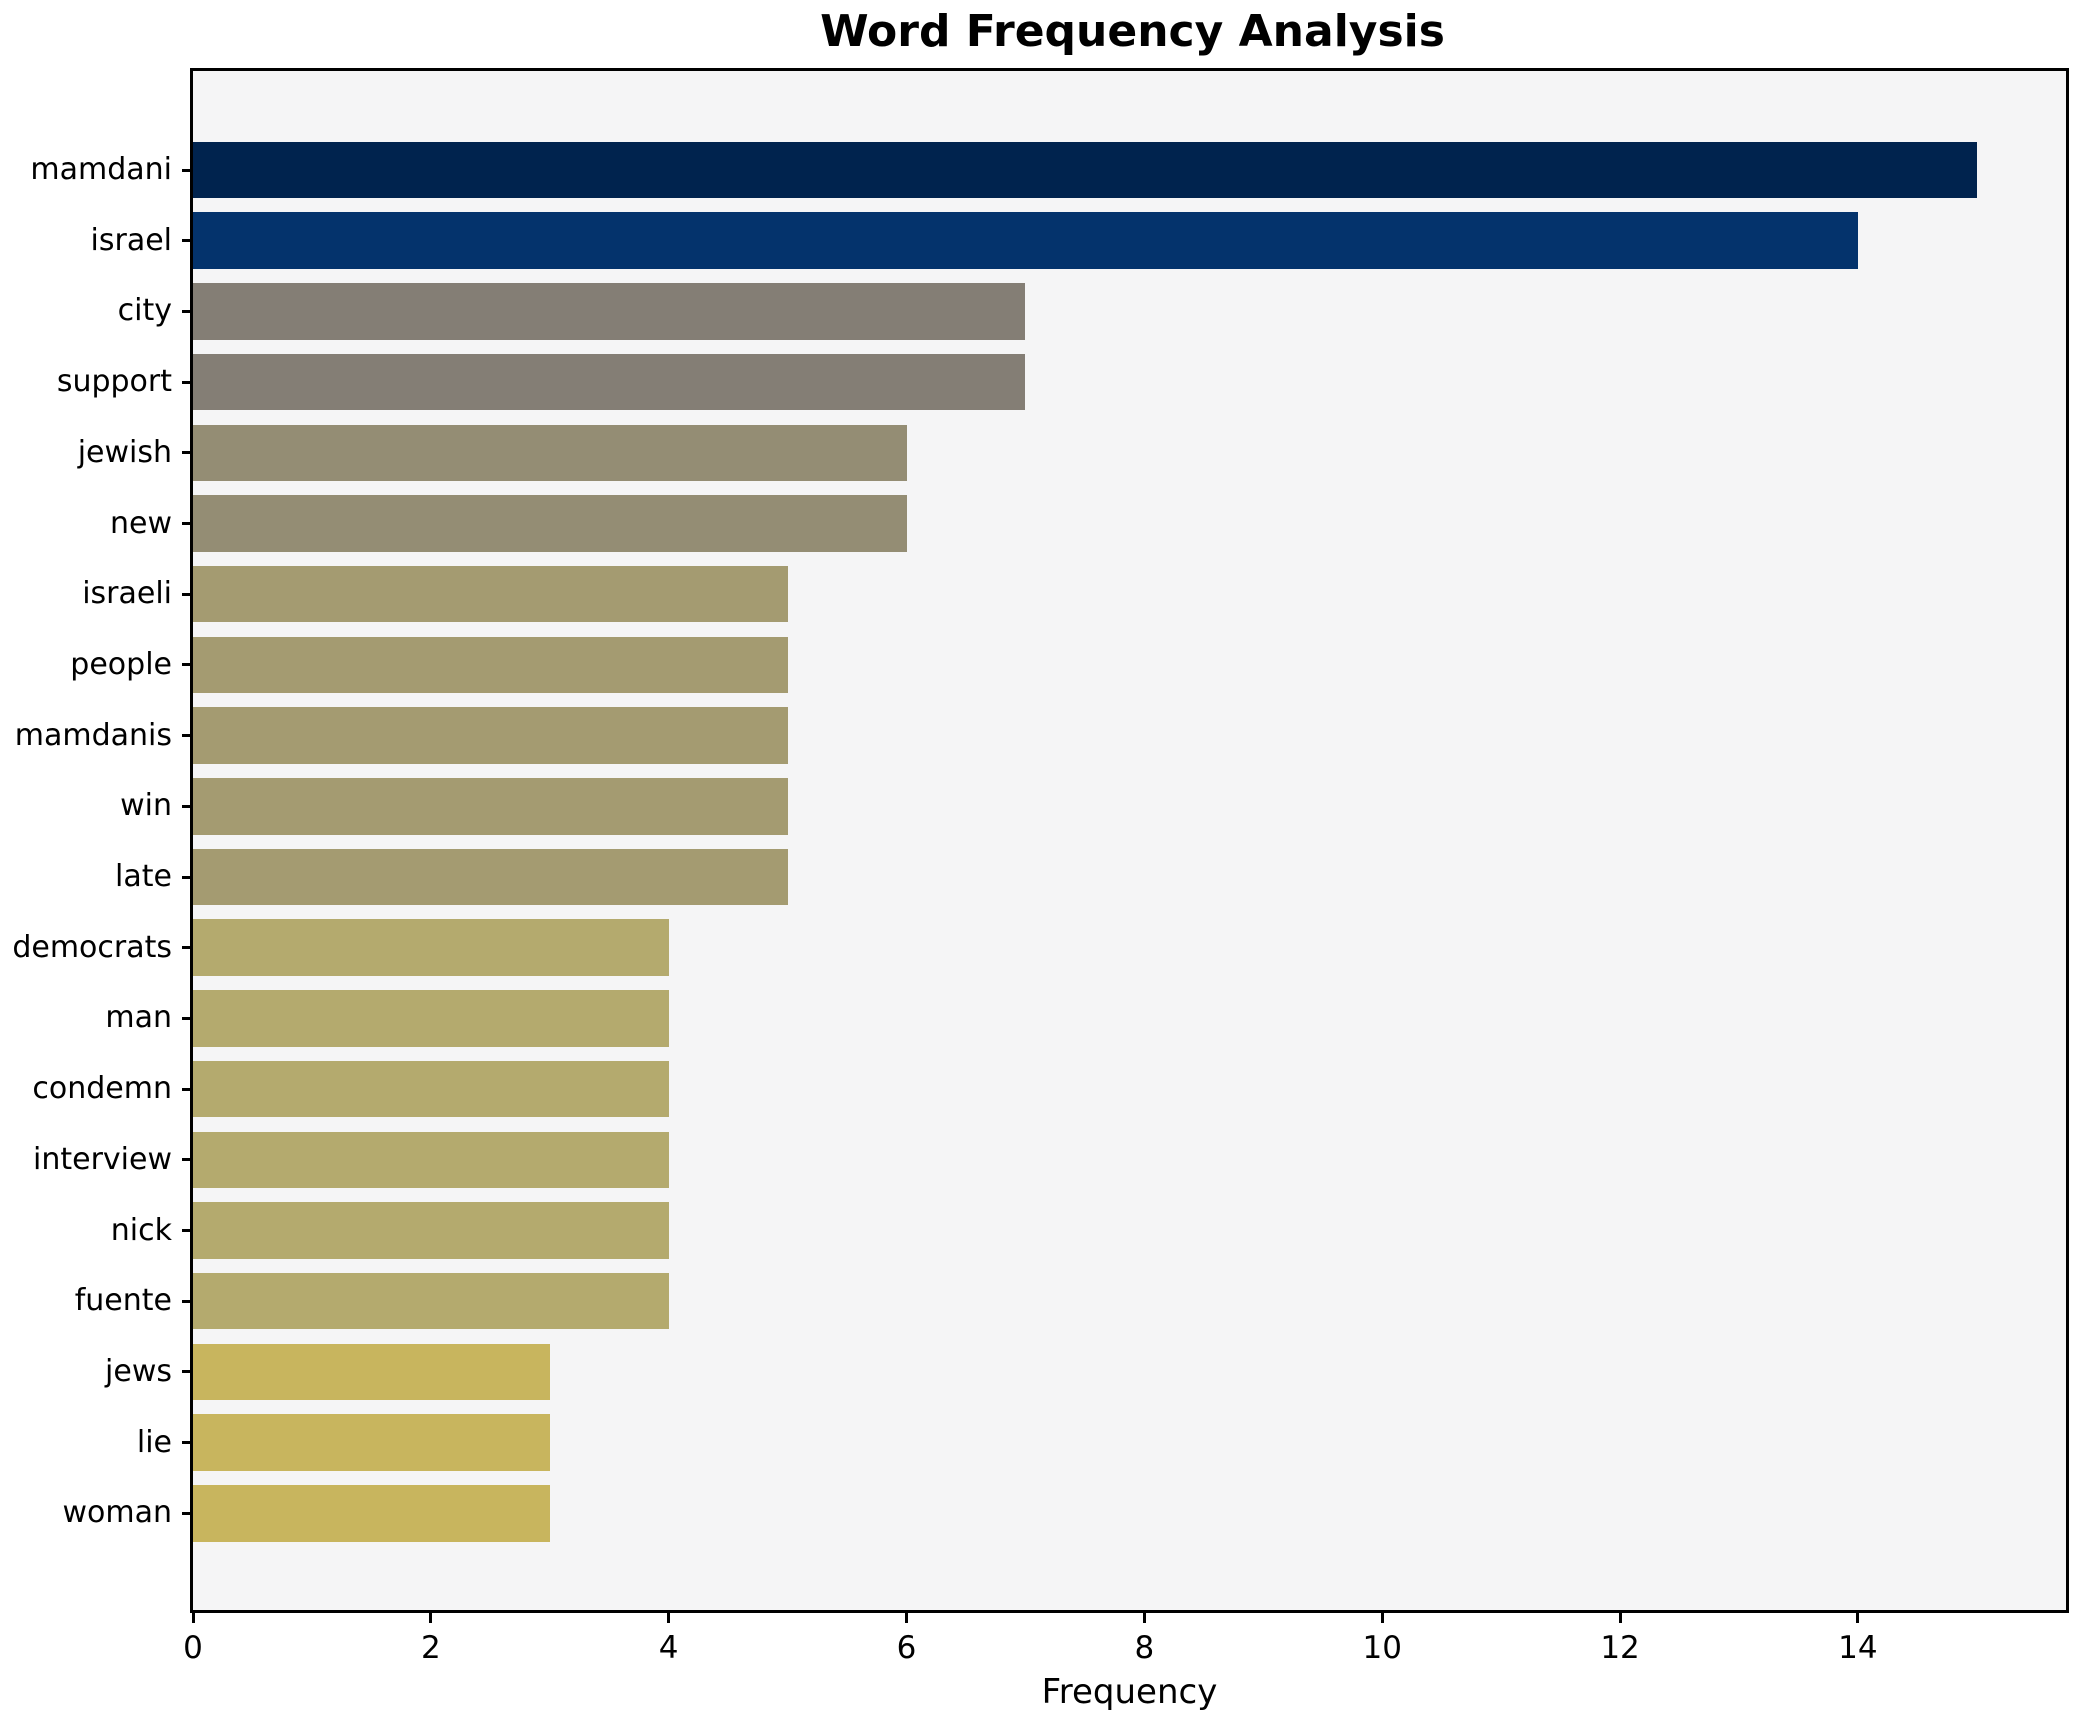 This screenshot has width=2075, height=1722. I want to click on y-tick-label-support: support, so click(114, 382).